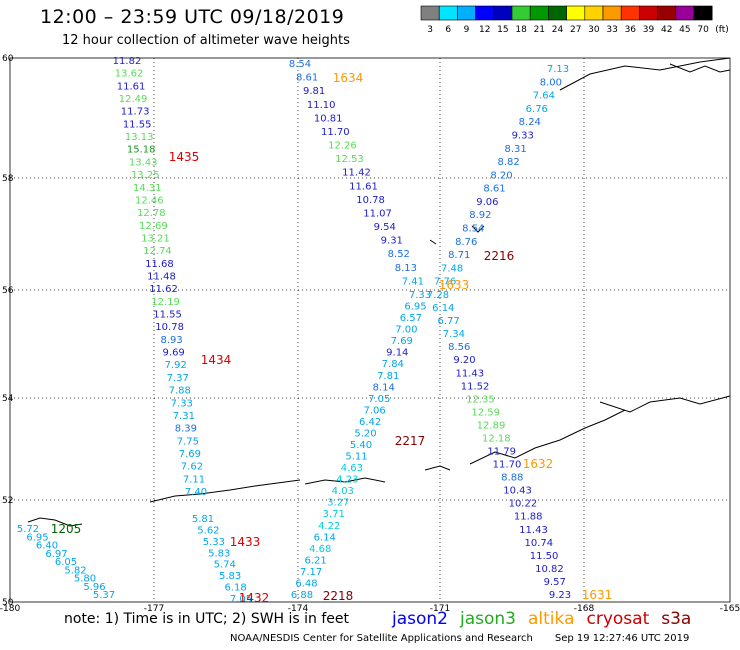 The height and width of the screenshot is (650, 740). What do you see at coordinates (622, 638) in the screenshot?
I see `generated-timestamp: Sep 19 12:27:46 UTC 2019` at bounding box center [622, 638].